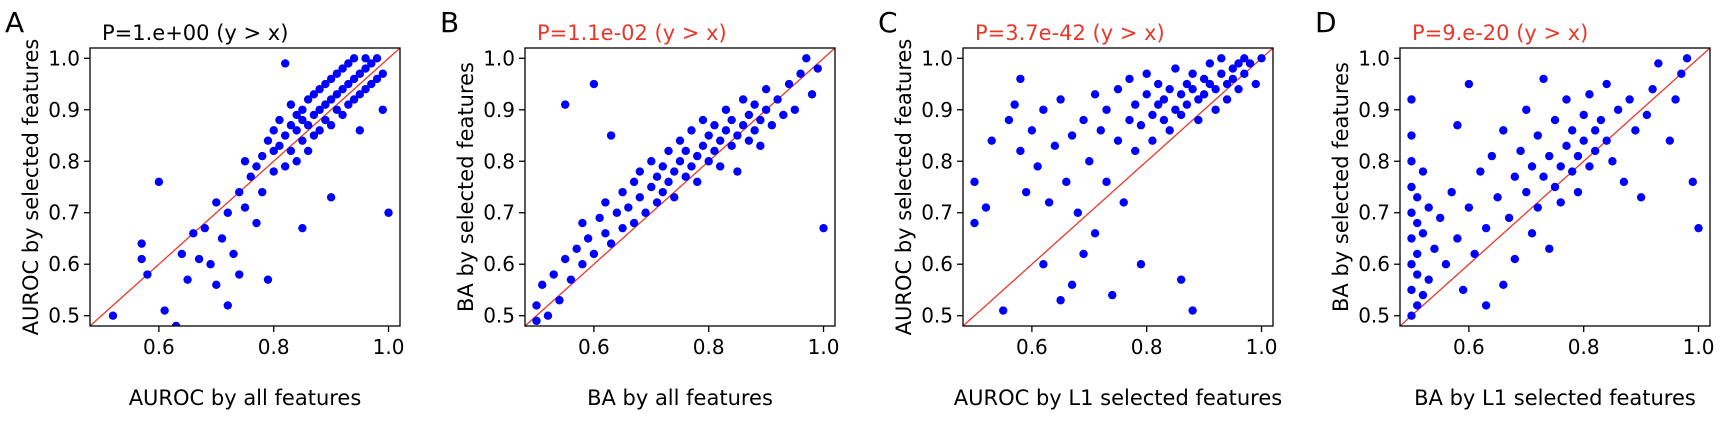 This screenshot has width=1728, height=432. What do you see at coordinates (937, 58) in the screenshot?
I see `y-tick-label: 1.0` at bounding box center [937, 58].